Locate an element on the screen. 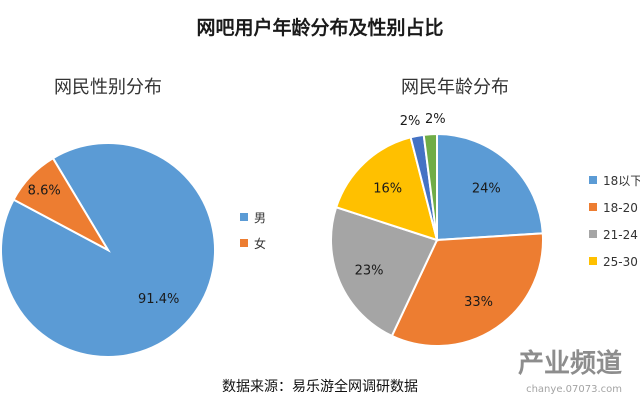 This screenshot has width=640, height=401. age-pie-title: 网民年龄分布 is located at coordinates (455, 87).